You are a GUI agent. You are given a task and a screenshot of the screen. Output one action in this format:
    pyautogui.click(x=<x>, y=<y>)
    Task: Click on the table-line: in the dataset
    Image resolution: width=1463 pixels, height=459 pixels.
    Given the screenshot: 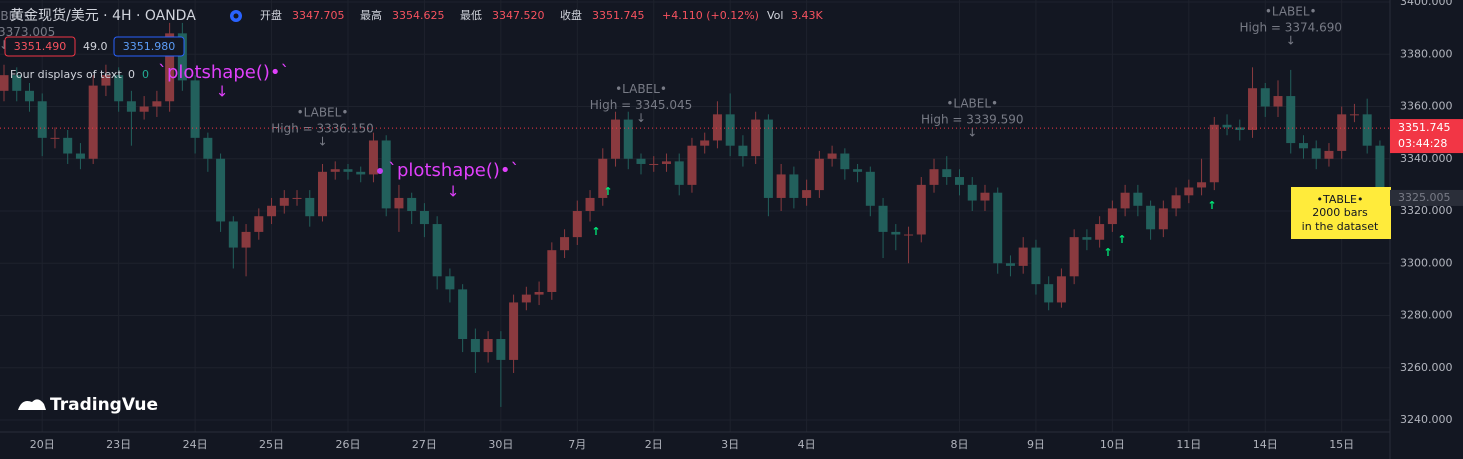 What is the action you would take?
    pyautogui.click(x=1340, y=226)
    